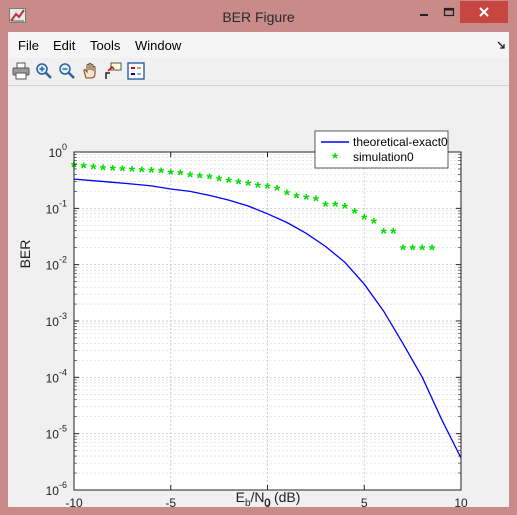  What do you see at coordinates (21, 71) in the screenshot?
I see `print-icon` at bounding box center [21, 71].